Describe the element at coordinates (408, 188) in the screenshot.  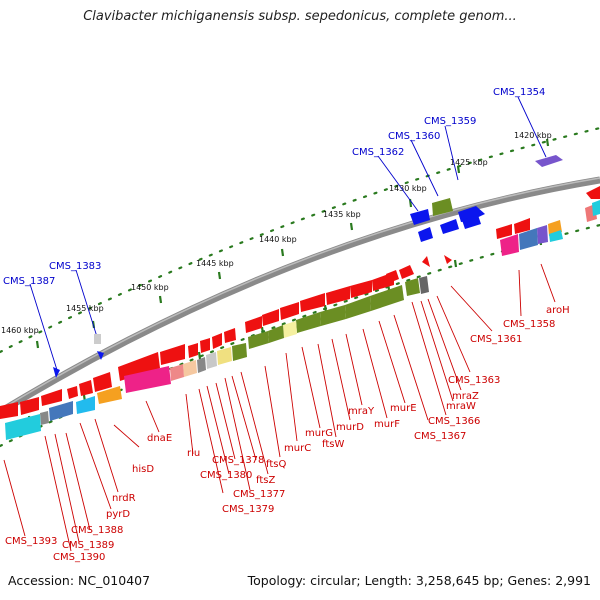
I see `tick-label-1430: 1430 kbp` at that location.